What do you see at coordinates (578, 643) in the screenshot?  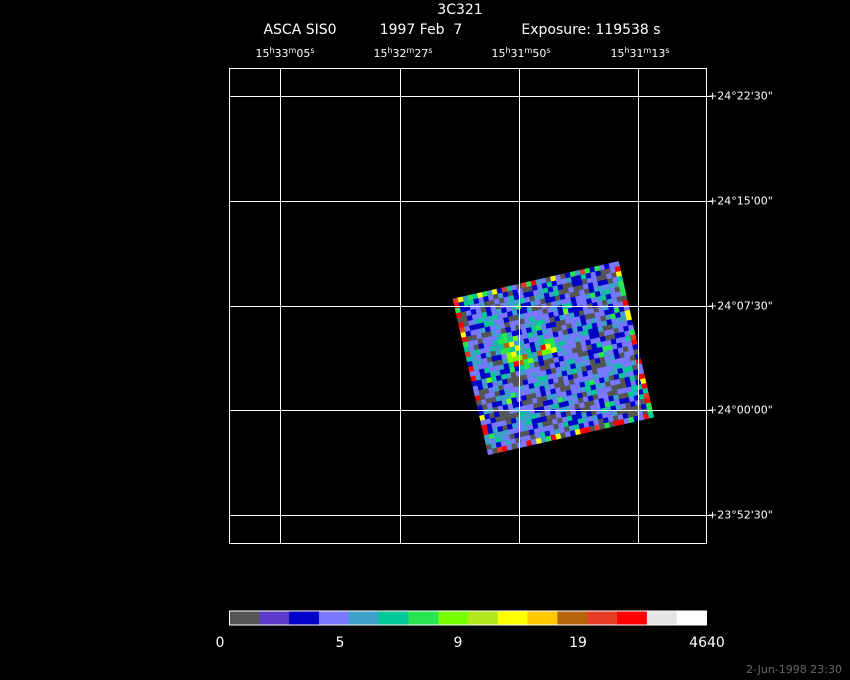 I see `colorbar-label: 19` at bounding box center [578, 643].